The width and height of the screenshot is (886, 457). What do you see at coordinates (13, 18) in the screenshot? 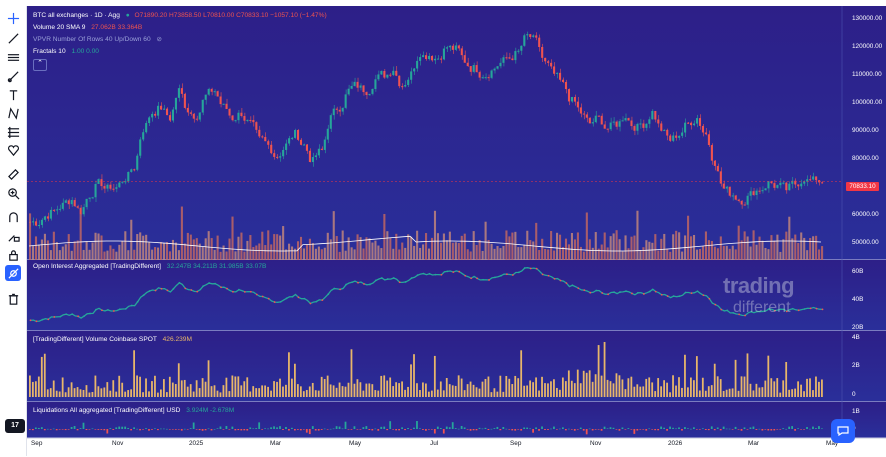
I see `crosshair-icon` at bounding box center [13, 18].